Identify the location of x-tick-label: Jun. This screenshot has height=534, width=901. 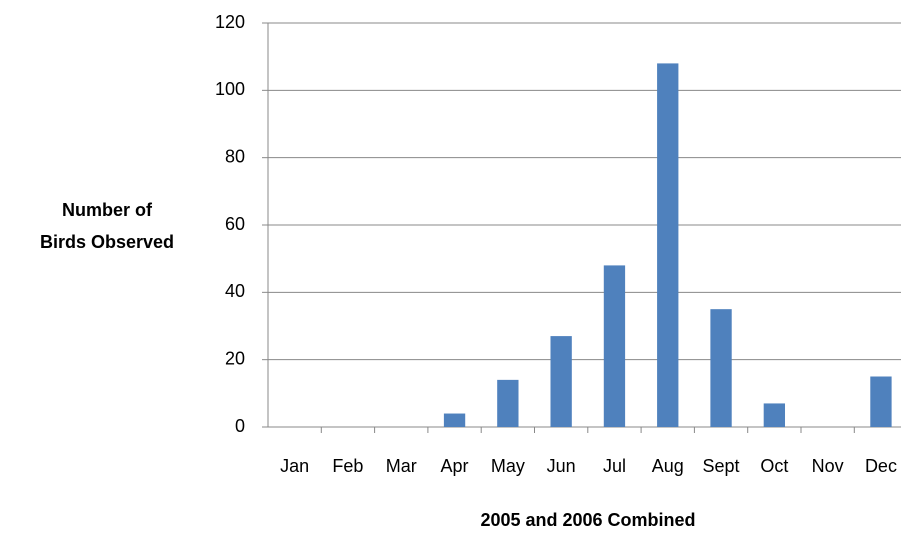
(561, 466).